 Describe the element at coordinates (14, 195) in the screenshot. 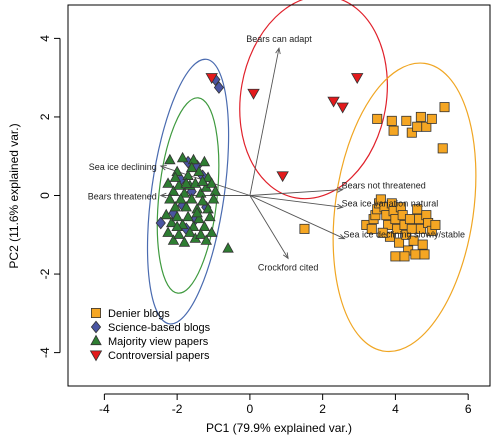

I see `y-axis-label: PC2 (11.6% explained var.)` at that location.